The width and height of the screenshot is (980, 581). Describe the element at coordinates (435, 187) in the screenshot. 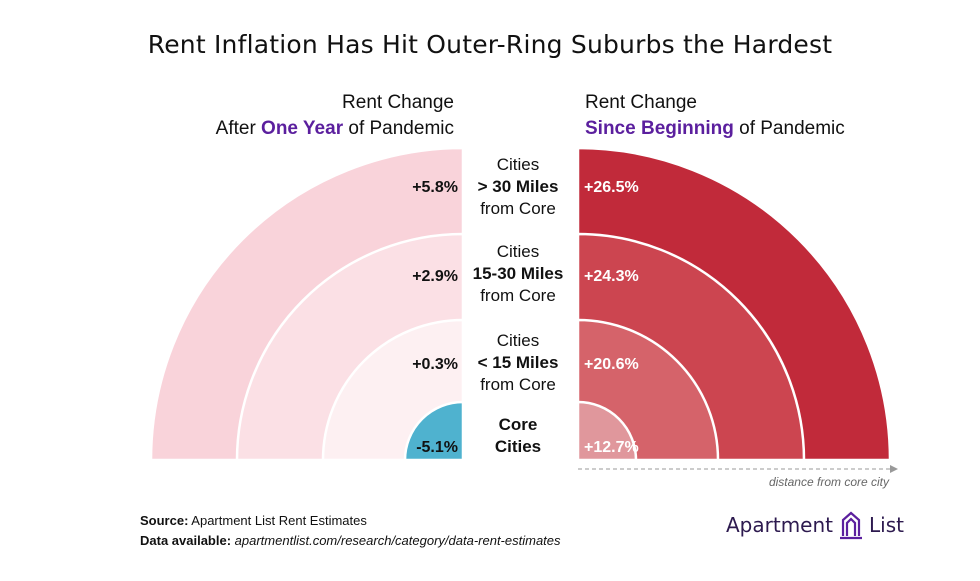

I see `left-value-outer: +5.8%` at that location.